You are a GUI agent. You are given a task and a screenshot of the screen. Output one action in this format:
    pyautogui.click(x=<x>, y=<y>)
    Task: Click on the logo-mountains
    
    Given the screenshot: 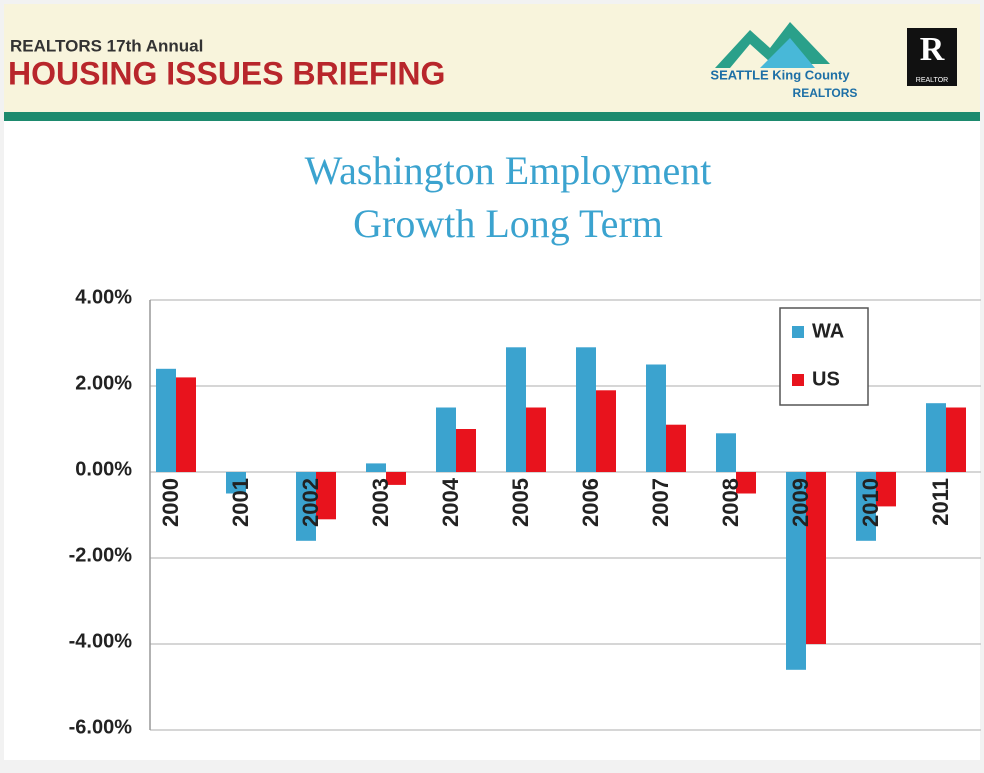 What is the action you would take?
    pyautogui.click(x=772, y=45)
    